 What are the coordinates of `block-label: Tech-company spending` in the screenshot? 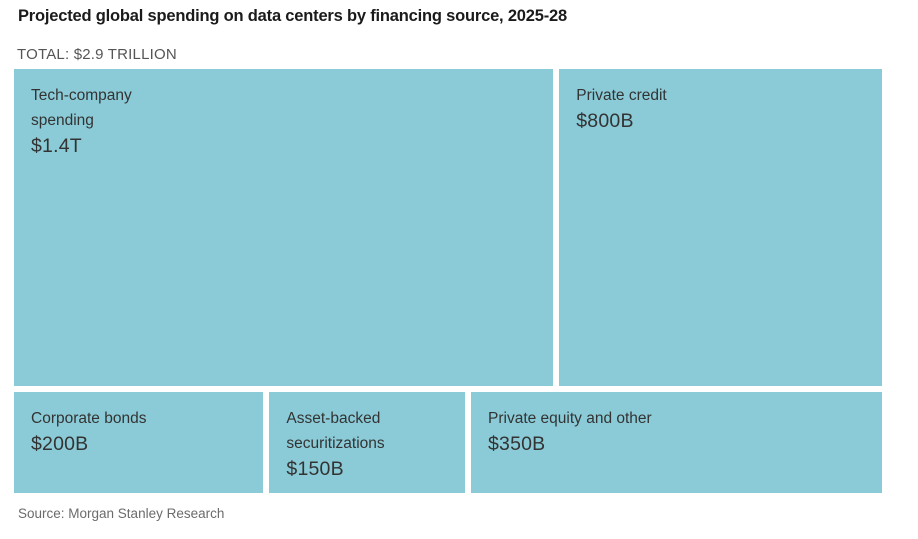 It's located at (81, 108).